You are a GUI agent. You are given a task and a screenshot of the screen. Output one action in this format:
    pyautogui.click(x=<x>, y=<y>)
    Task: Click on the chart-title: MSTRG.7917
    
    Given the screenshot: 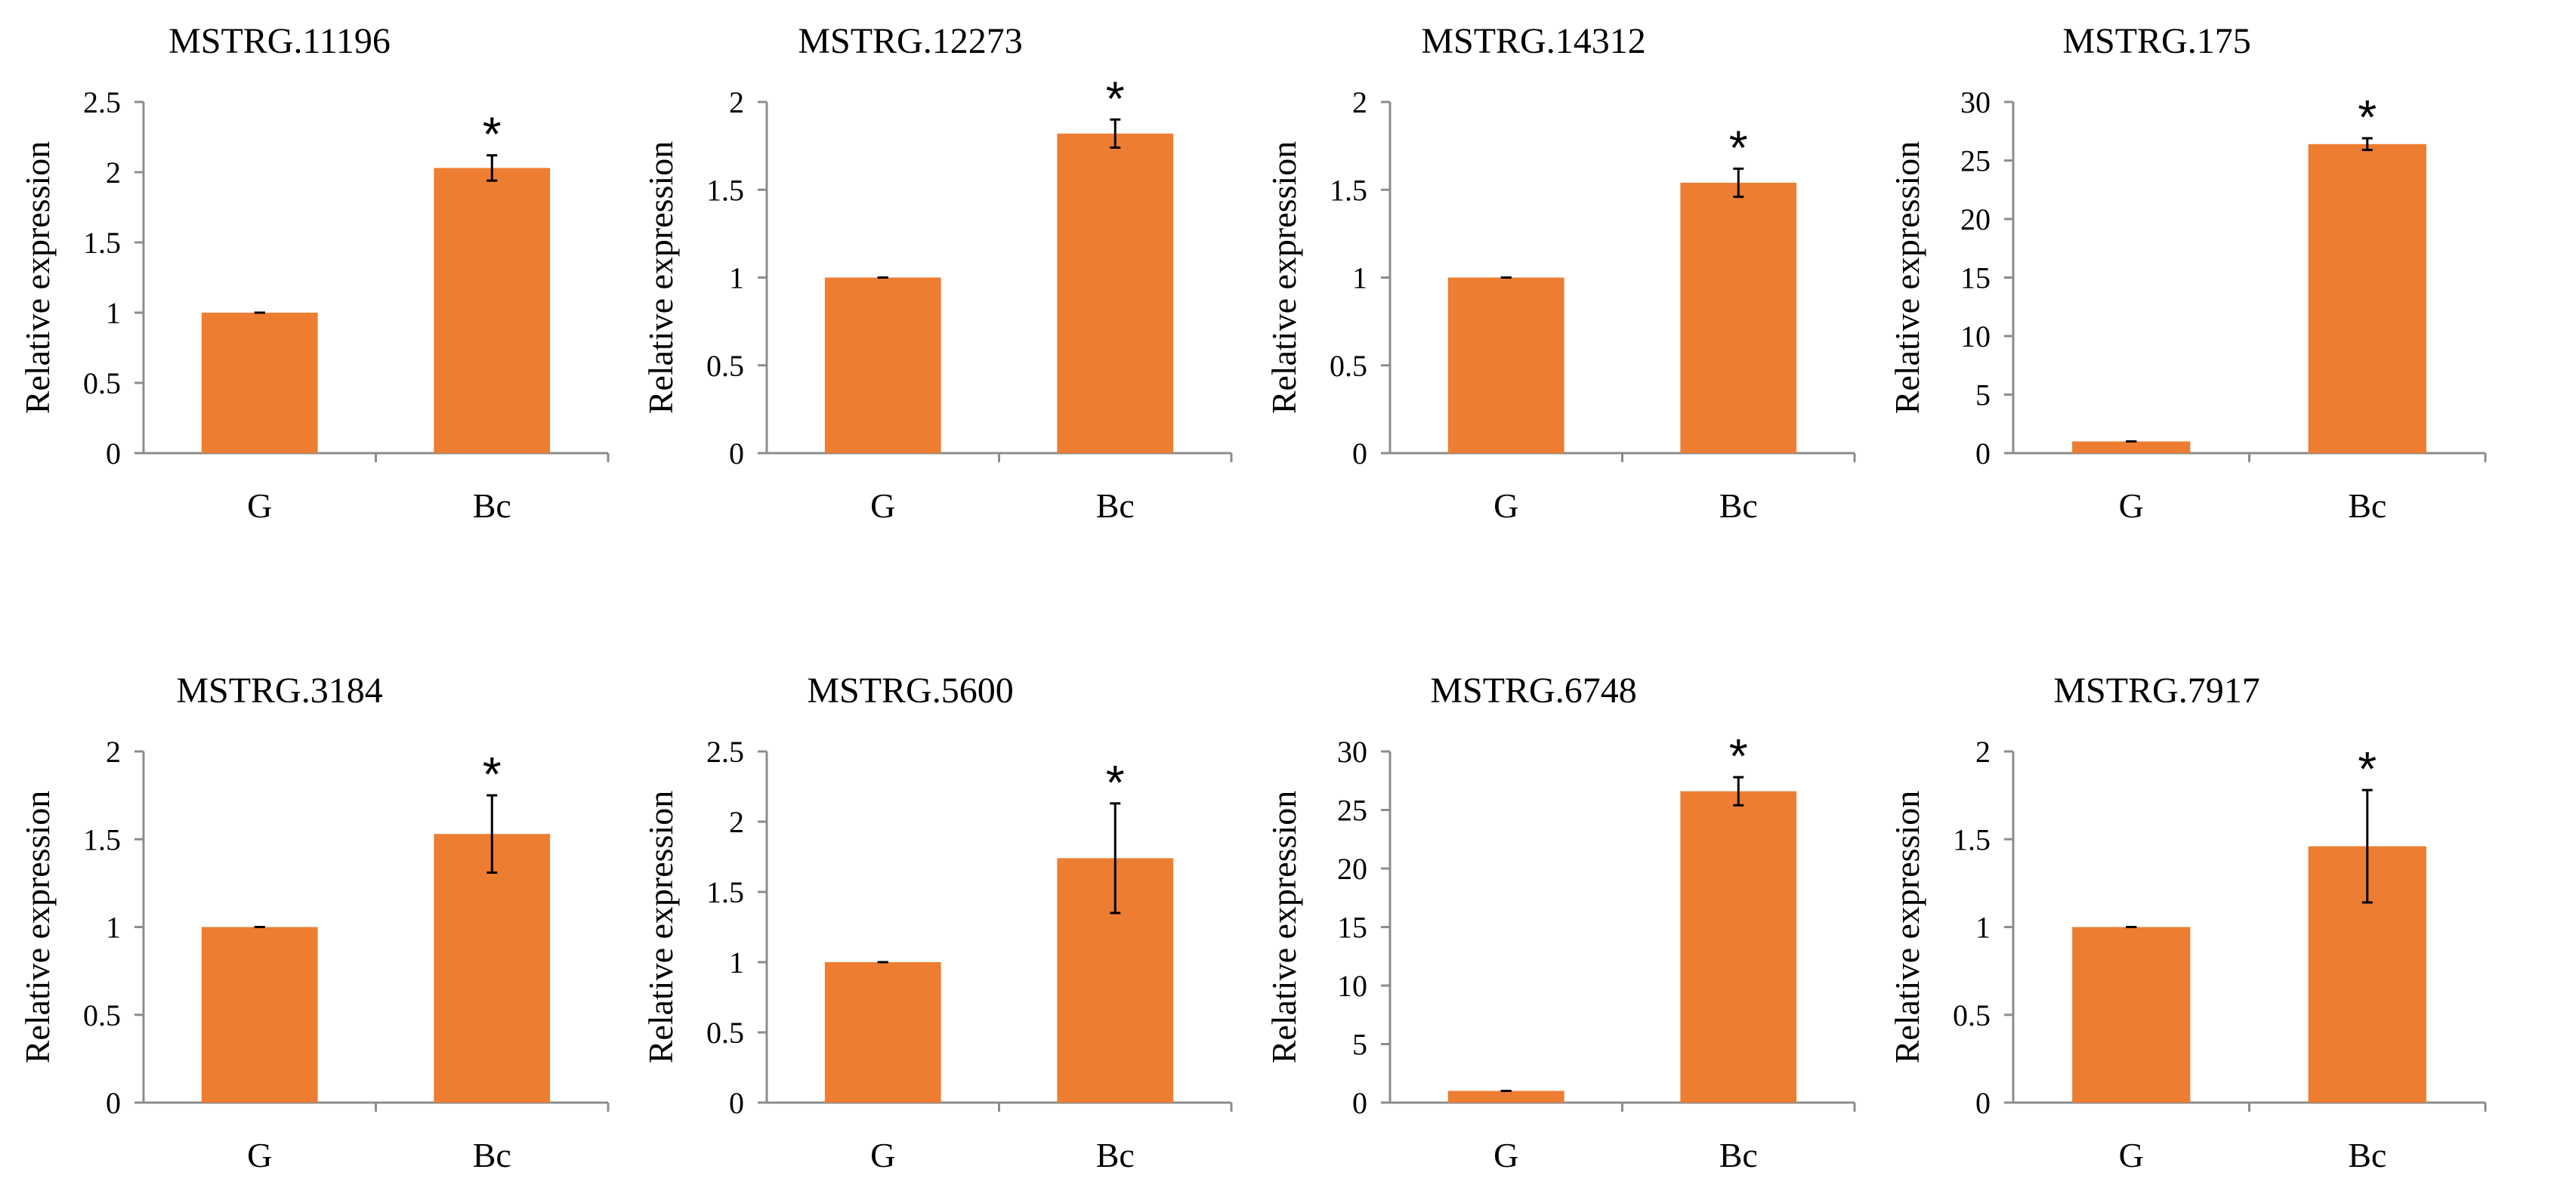 What is the action you would take?
    pyautogui.click(x=2156, y=691)
    